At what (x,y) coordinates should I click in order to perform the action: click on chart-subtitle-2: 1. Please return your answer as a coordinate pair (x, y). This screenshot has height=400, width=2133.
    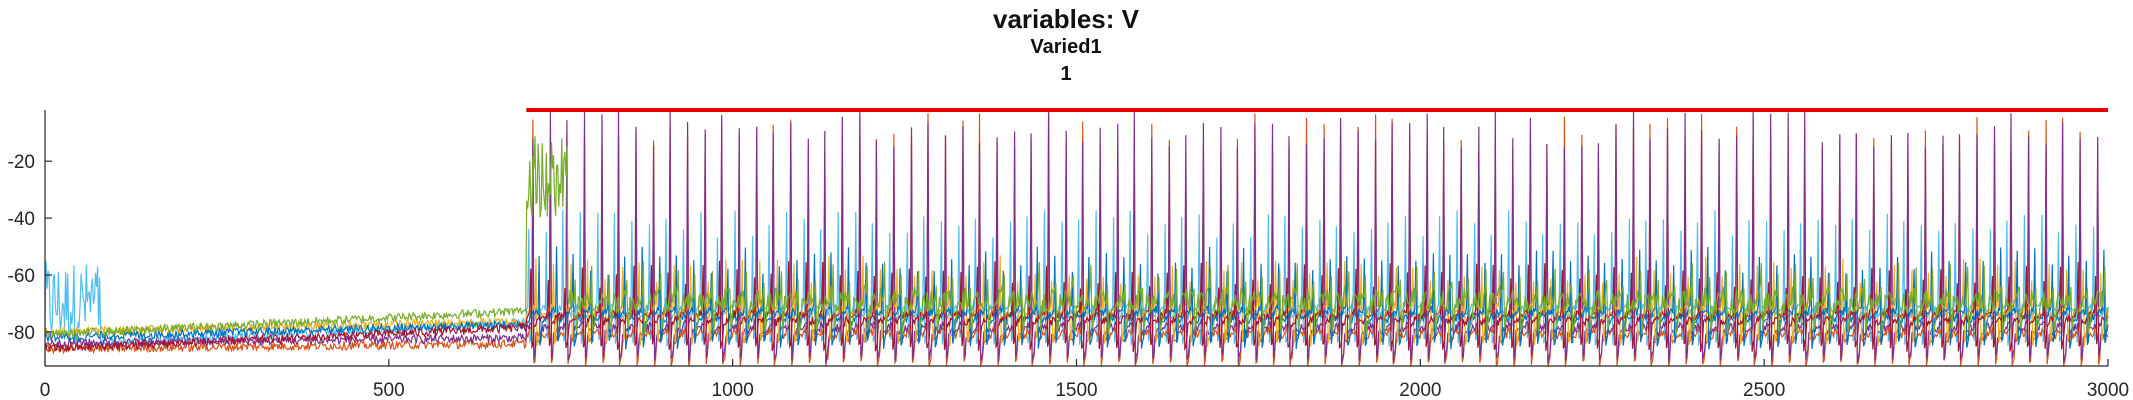
    Looking at the image, I should click on (1065, 74).